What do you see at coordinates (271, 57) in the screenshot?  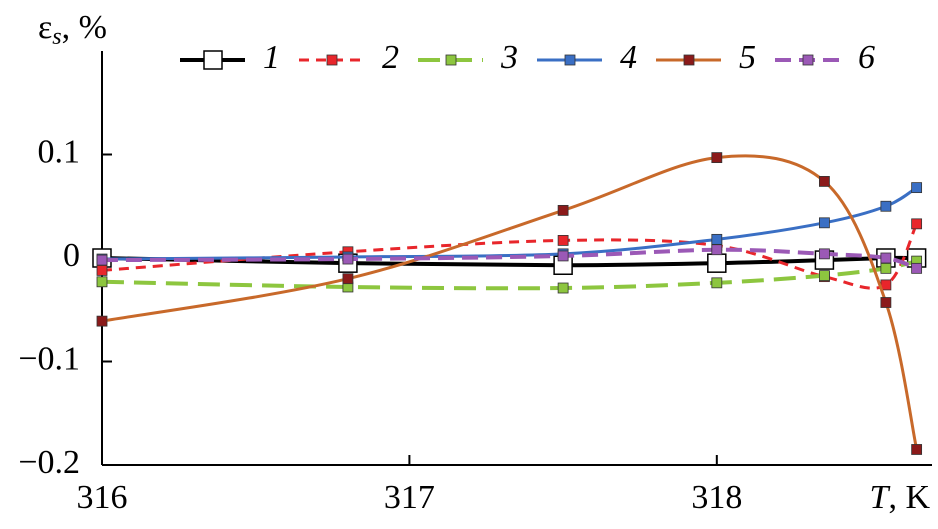 I see `legend-label: 1` at bounding box center [271, 57].